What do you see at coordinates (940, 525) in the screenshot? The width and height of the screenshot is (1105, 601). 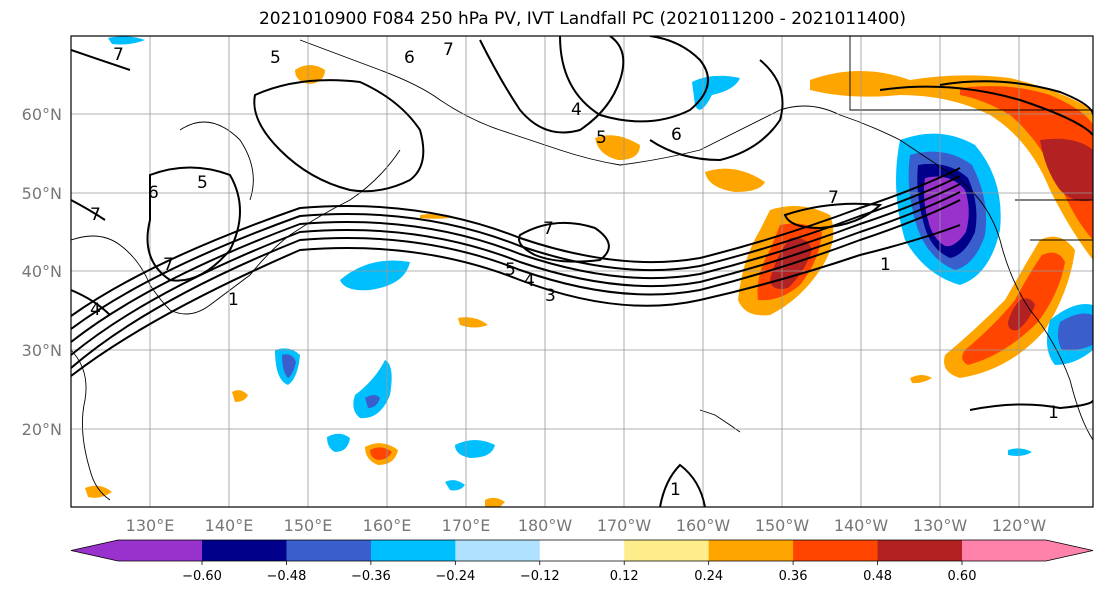 I see `lon-label-130w: 130°W` at bounding box center [940, 525].